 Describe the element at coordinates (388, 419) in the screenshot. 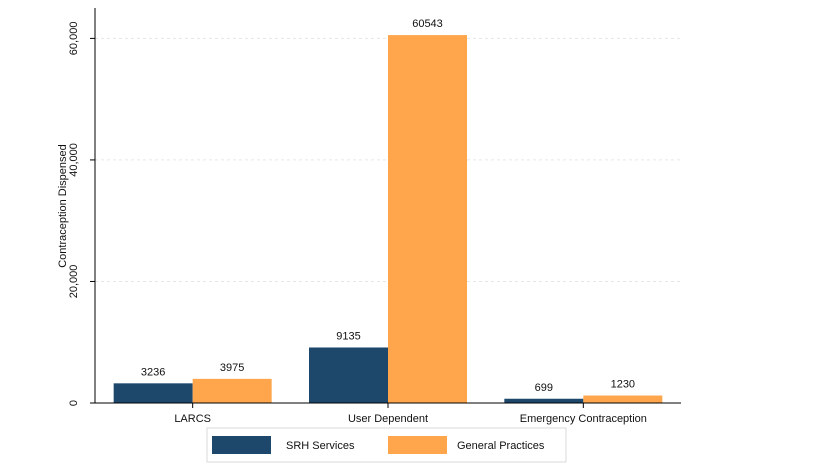

I see `x-category-label: User Dependent` at that location.